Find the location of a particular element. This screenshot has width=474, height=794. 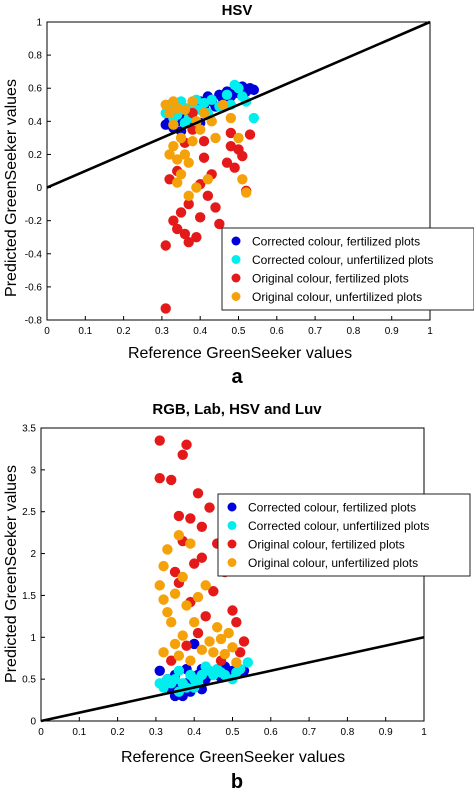

x-tick-label-b-0: 0 is located at coordinates (41, 732).